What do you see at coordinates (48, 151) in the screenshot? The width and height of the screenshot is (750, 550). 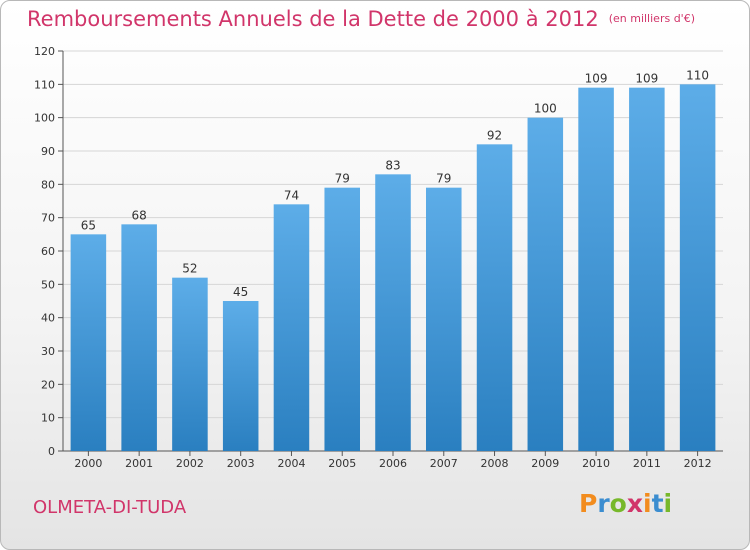 I see `y-tick-label: 90` at bounding box center [48, 151].